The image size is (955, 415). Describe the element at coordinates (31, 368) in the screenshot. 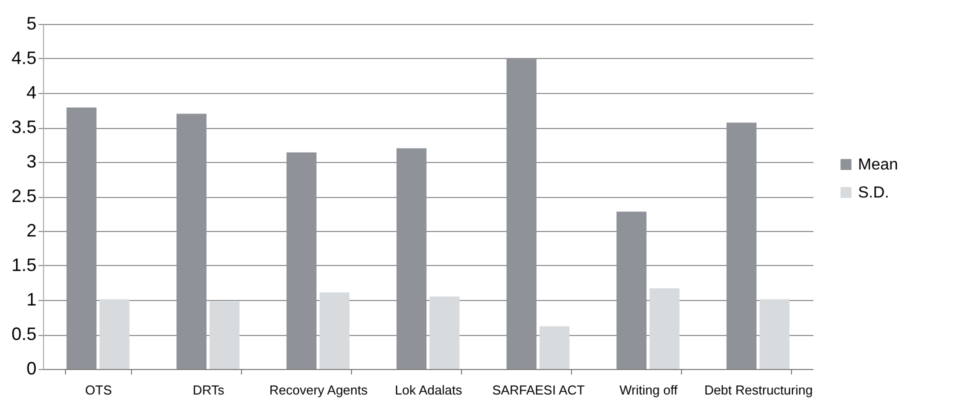

I see `y-tick-label: 0` at that location.